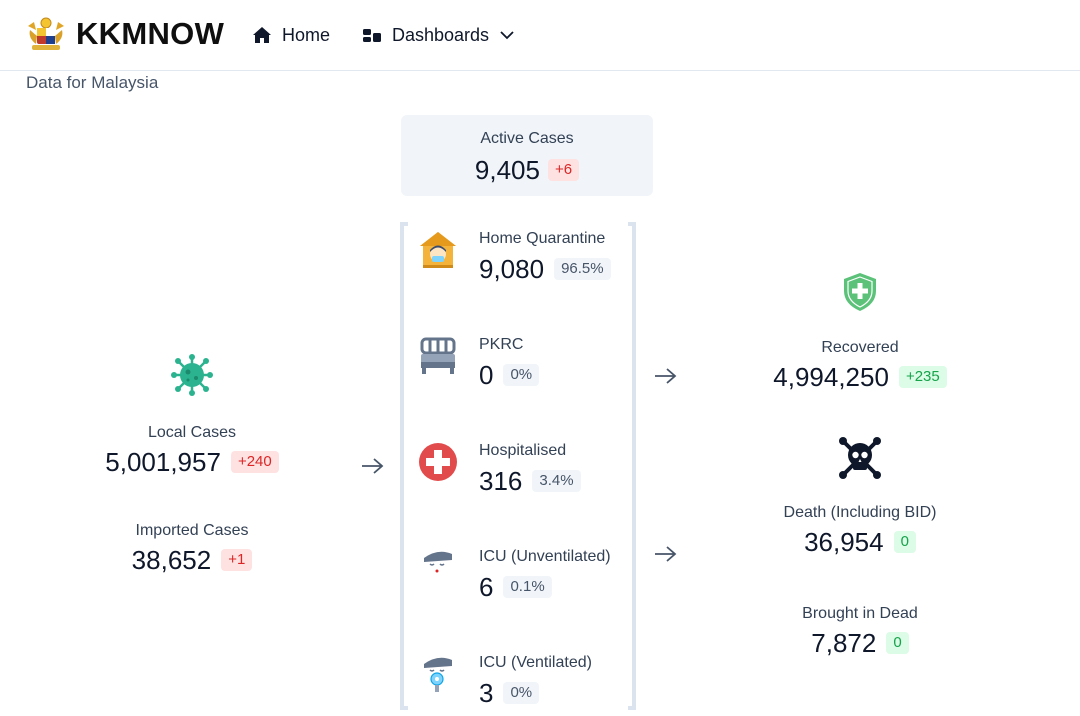  Describe the element at coordinates (860, 294) in the screenshot. I see `shield-plus-icon` at that location.